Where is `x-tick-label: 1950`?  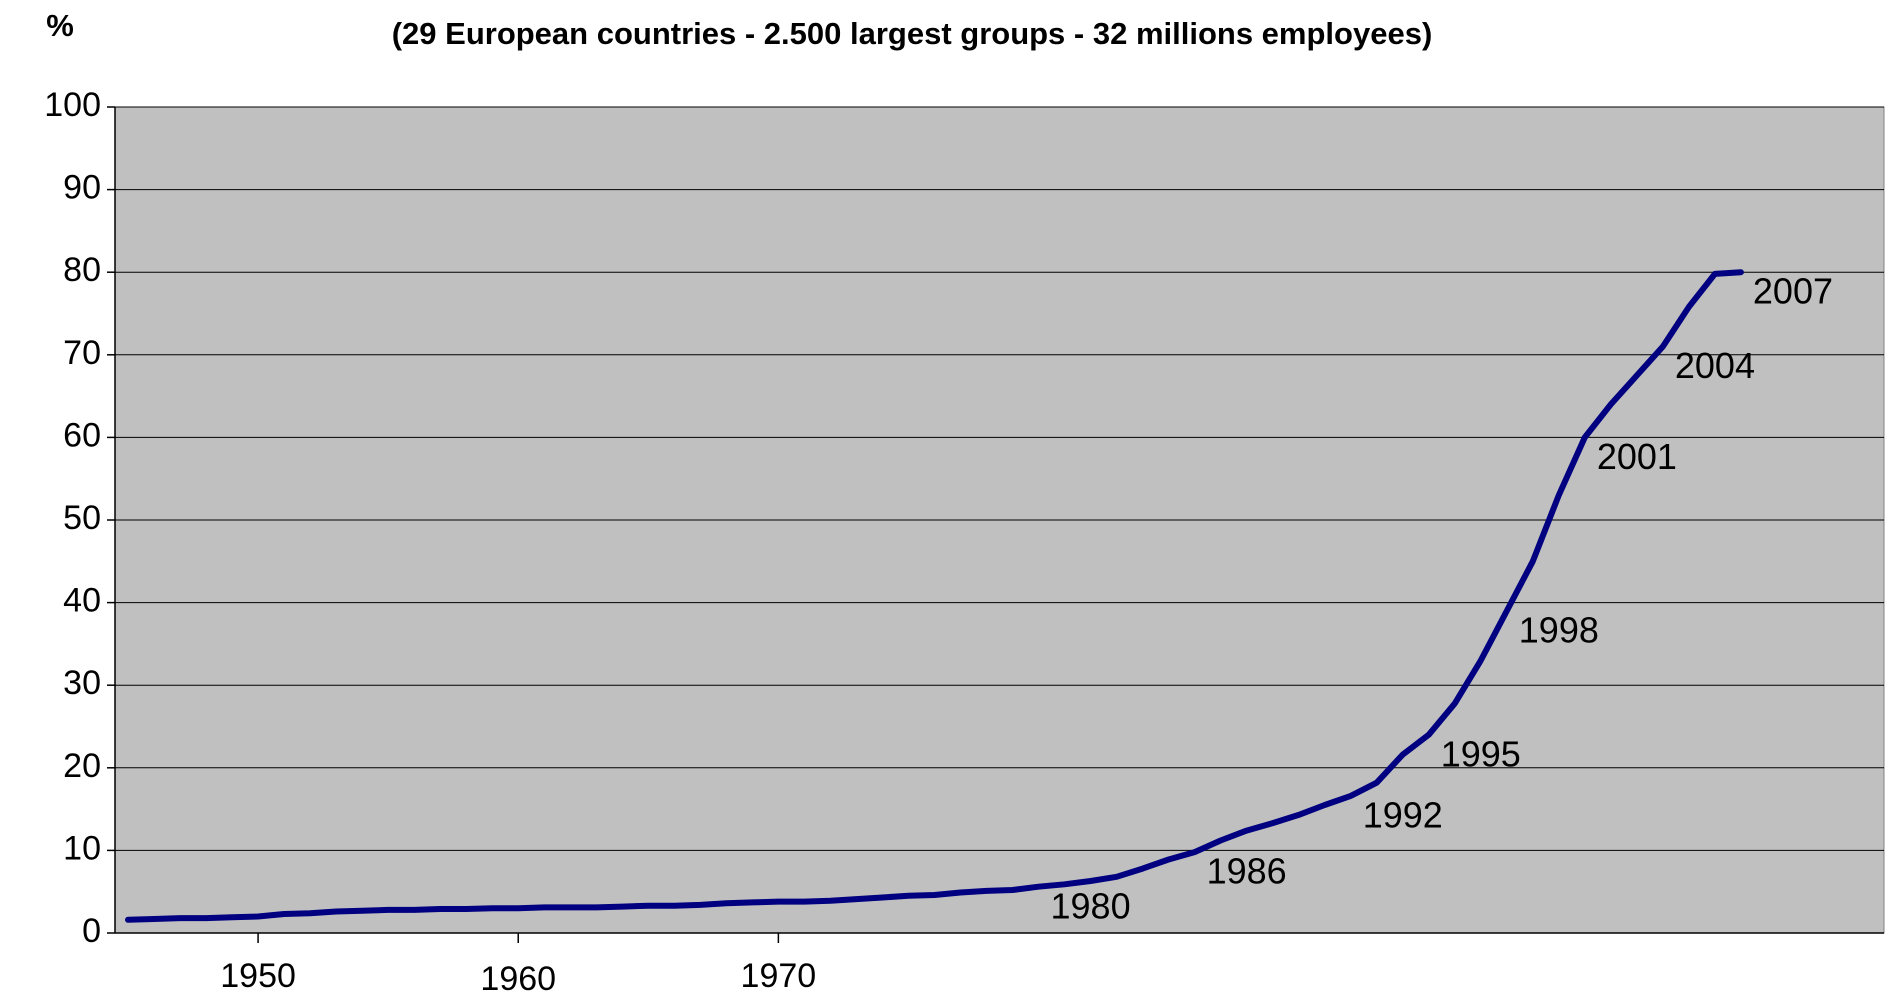 x-tick-label: 1950 is located at coordinates (258, 976).